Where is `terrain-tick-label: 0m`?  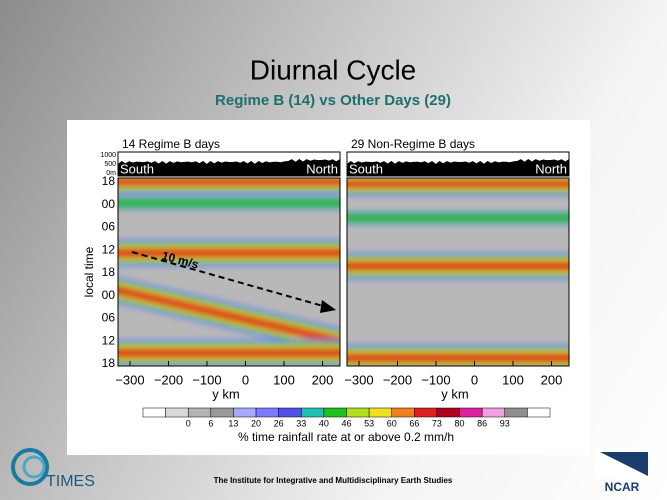 terrain-tick-label: 0m is located at coordinates (111, 173).